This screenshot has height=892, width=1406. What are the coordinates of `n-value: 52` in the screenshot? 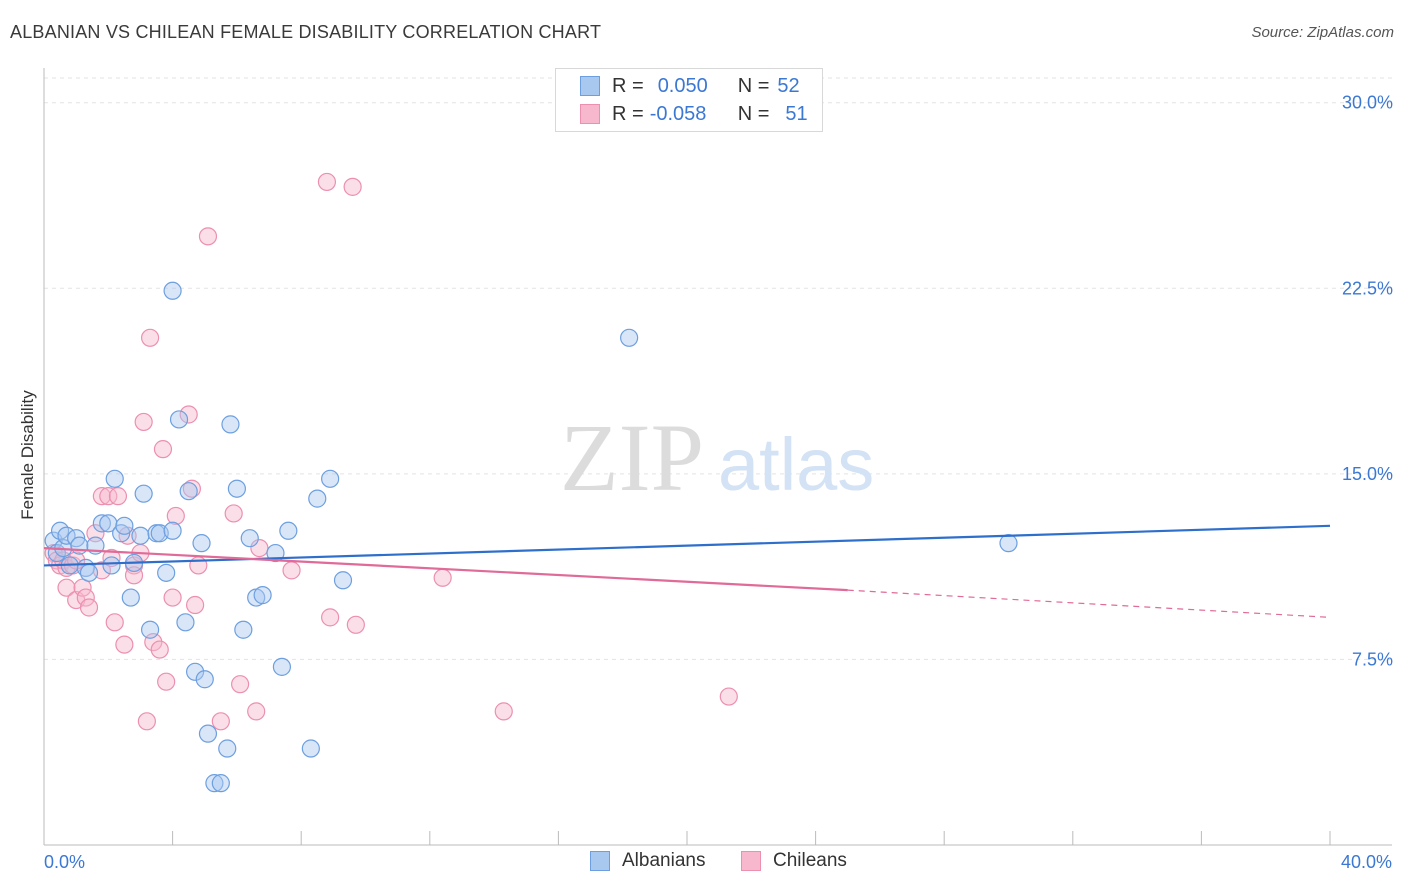 It's located at (788, 85).